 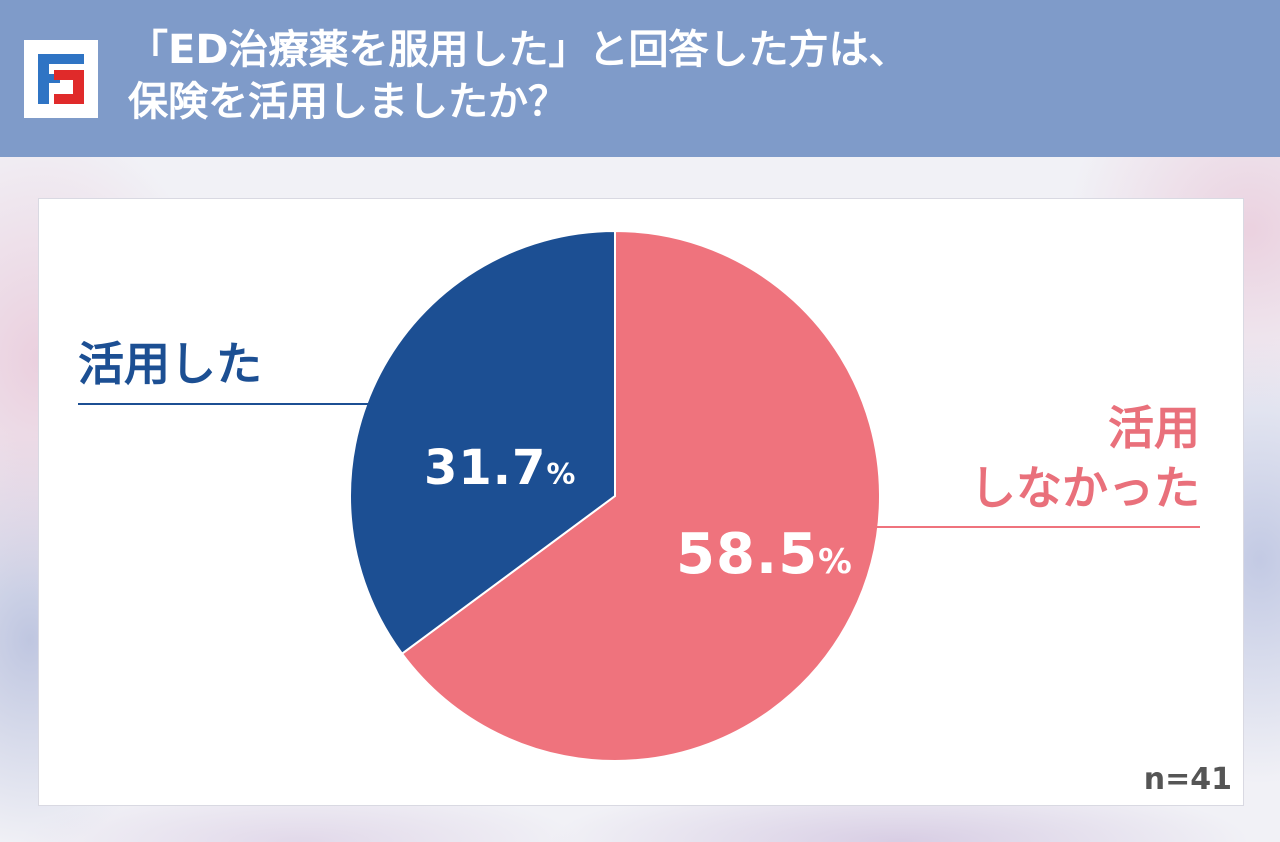 I want to click on slice-used, so click(x=482, y=442).